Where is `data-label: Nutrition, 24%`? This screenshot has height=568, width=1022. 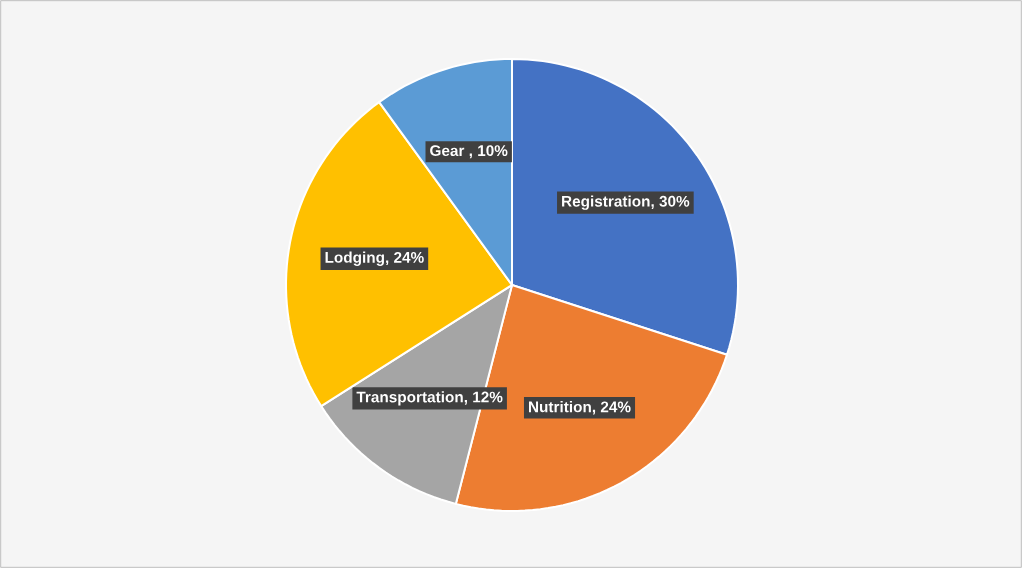
data-label: Nutrition, 24% is located at coordinates (579, 408).